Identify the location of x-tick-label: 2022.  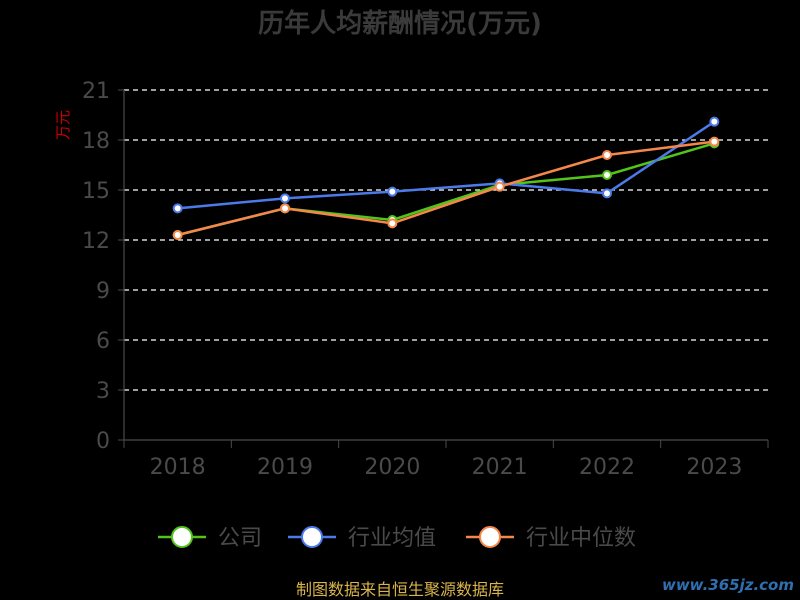
(607, 467).